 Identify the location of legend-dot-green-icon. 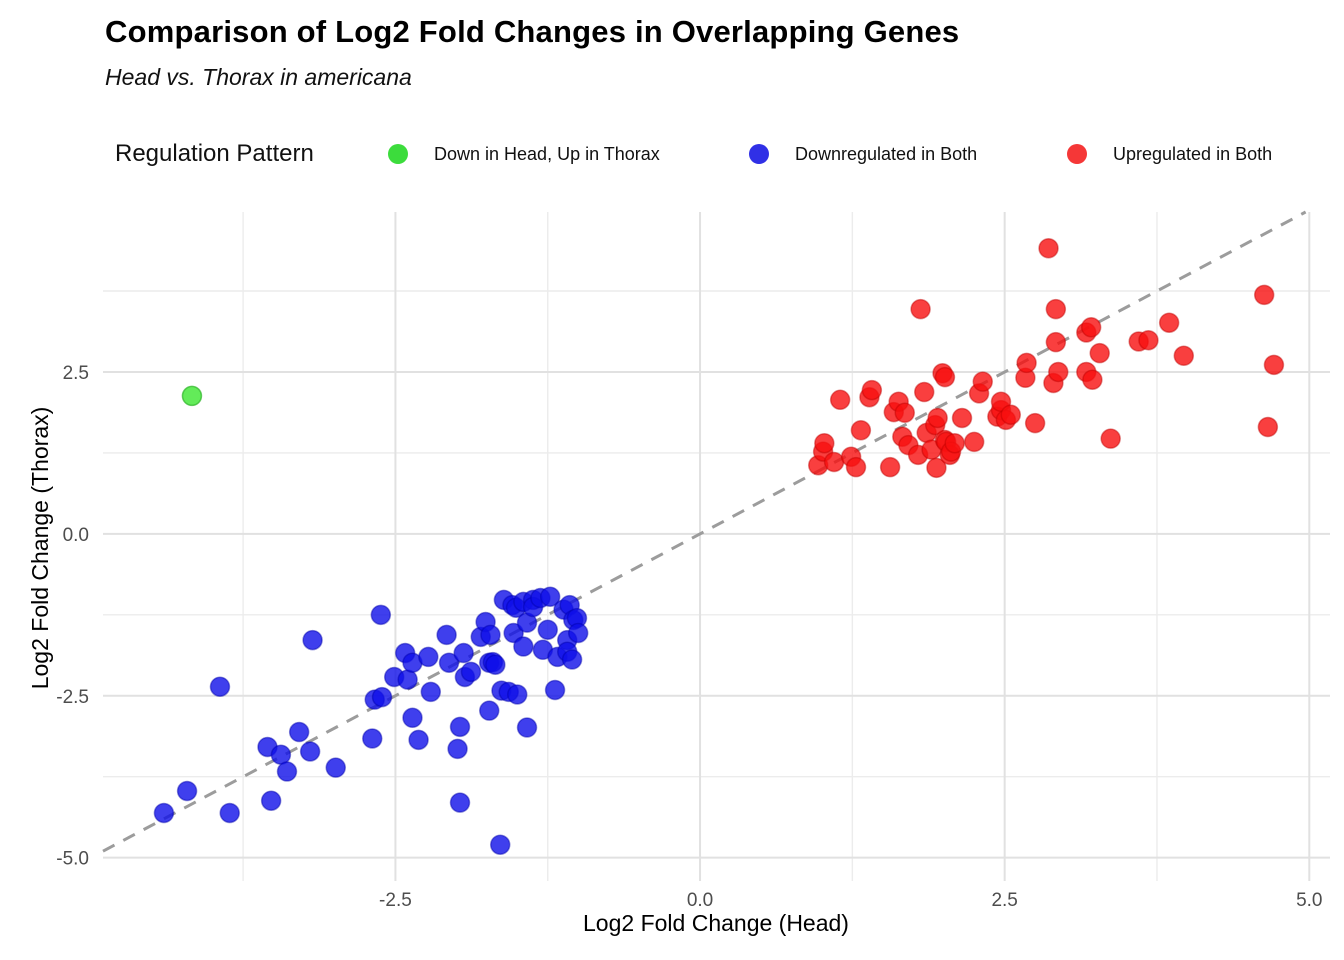
(398, 154).